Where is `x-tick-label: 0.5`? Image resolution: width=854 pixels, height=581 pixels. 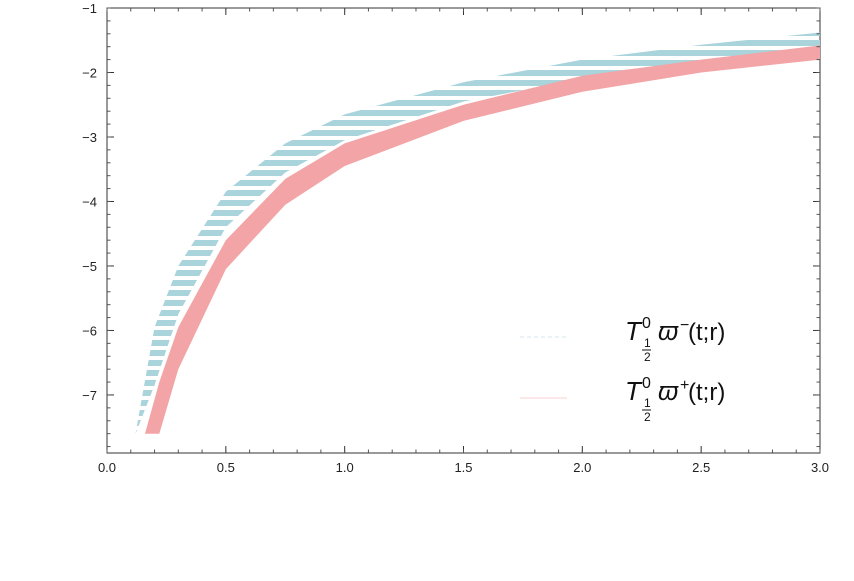 x-tick-label: 0.5 is located at coordinates (226, 467).